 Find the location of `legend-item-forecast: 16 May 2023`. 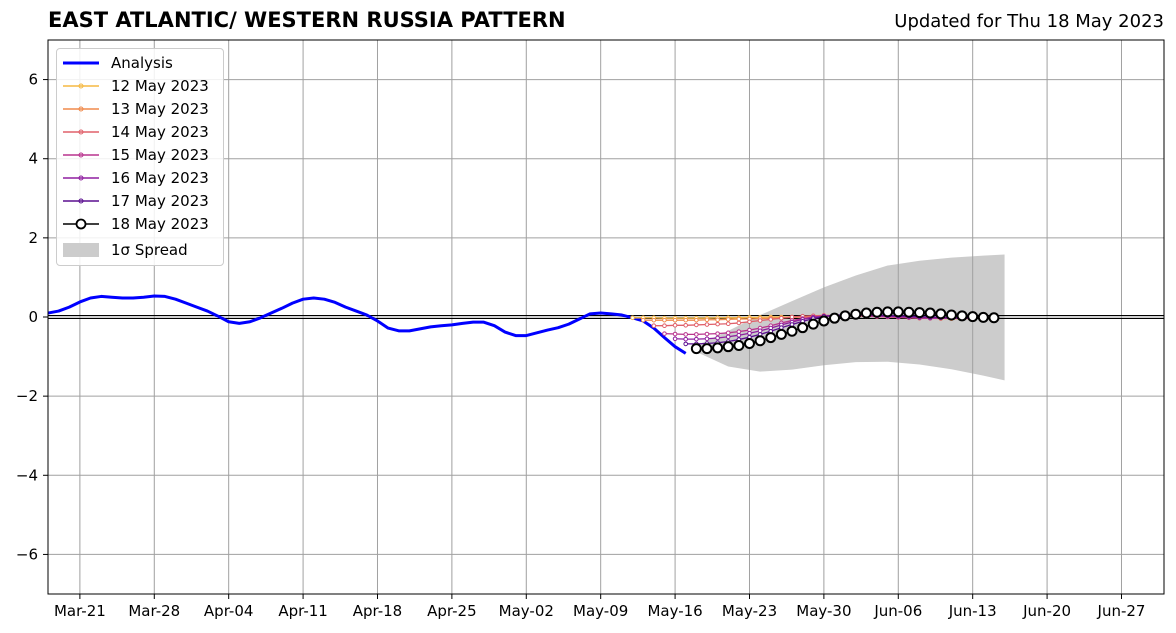

legend-item-forecast: 16 May 2023 is located at coordinates (136, 178).